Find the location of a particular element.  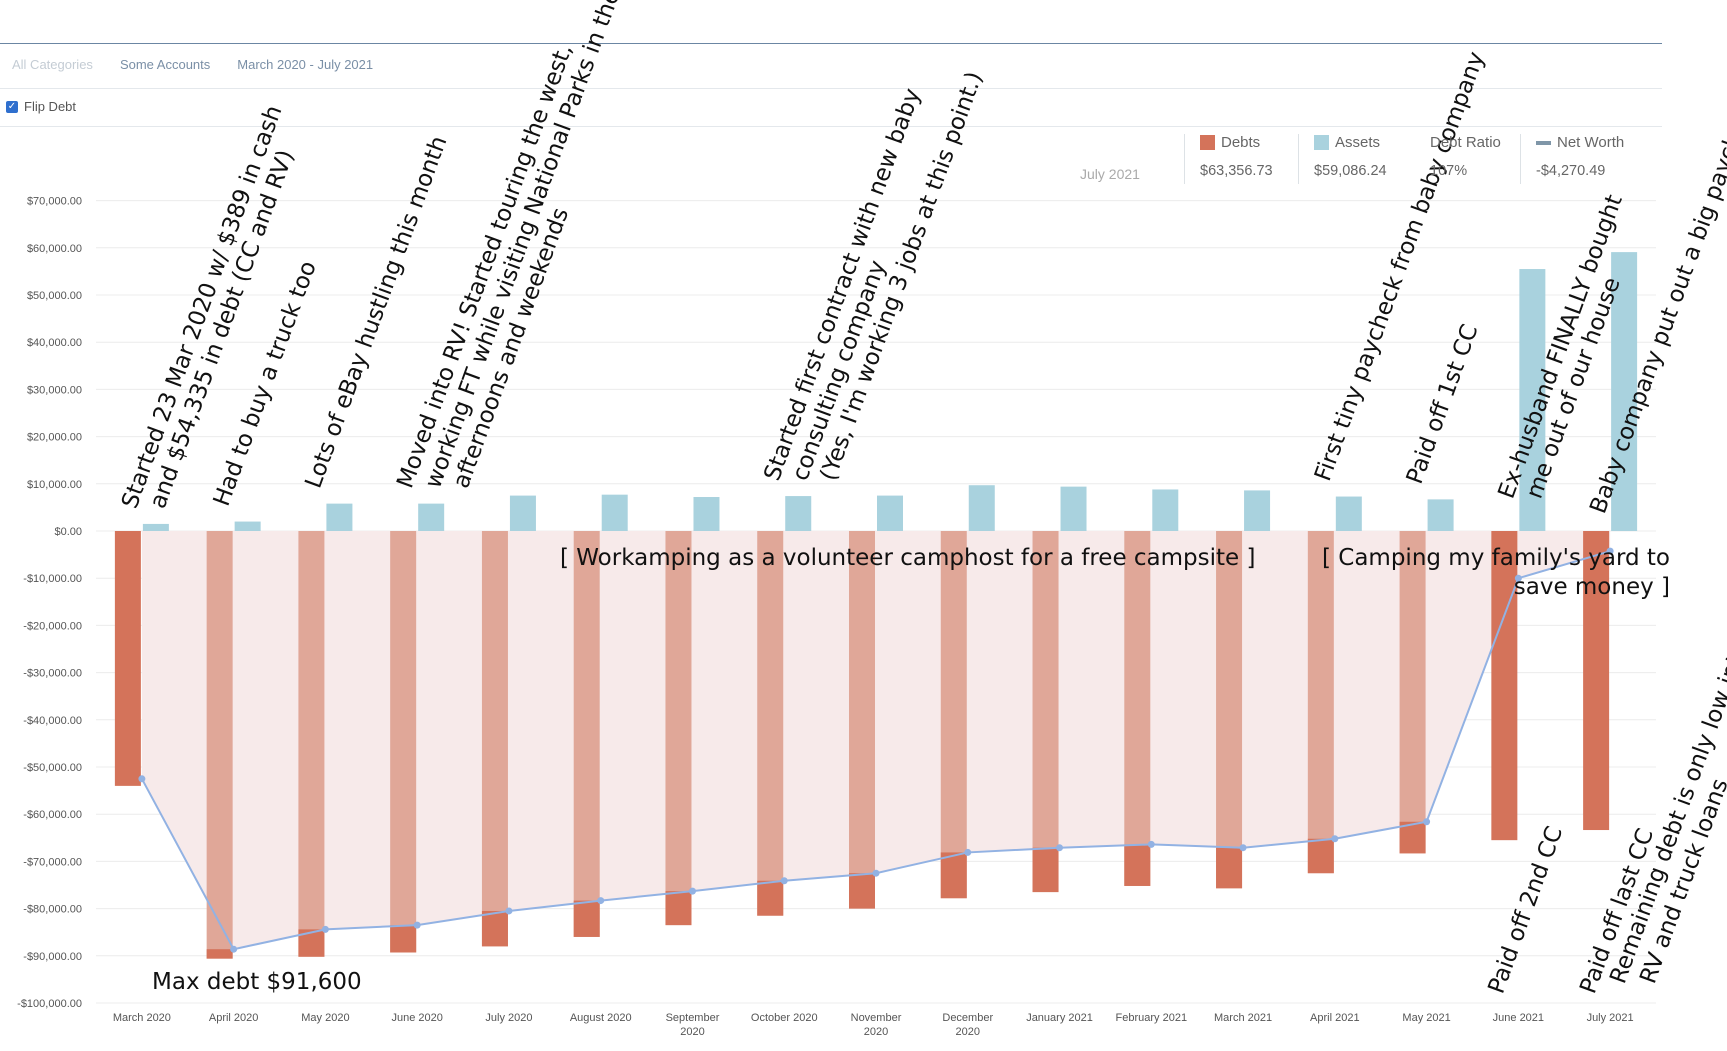

max-debt-note: Max debt $91,600 is located at coordinates (257, 982).